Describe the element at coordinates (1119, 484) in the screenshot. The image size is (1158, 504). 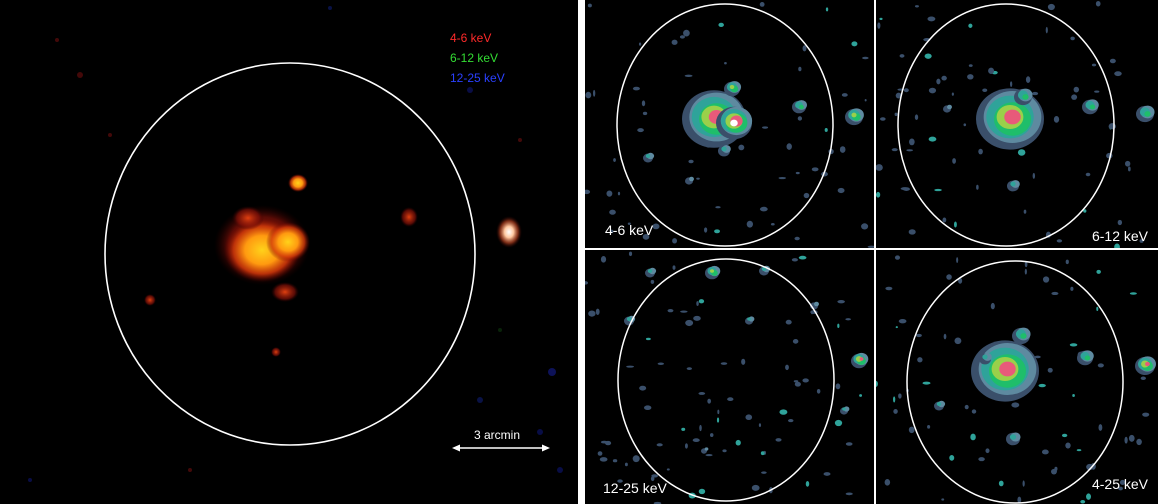
I see `panel-label: 4-25 keV` at that location.